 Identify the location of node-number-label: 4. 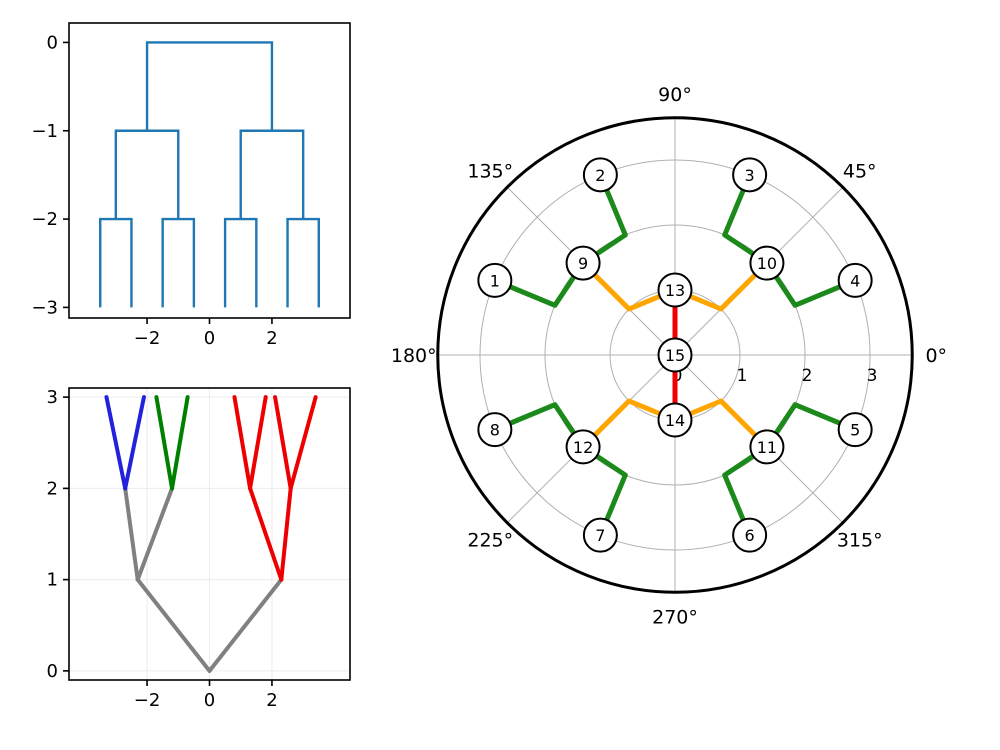
(855, 280).